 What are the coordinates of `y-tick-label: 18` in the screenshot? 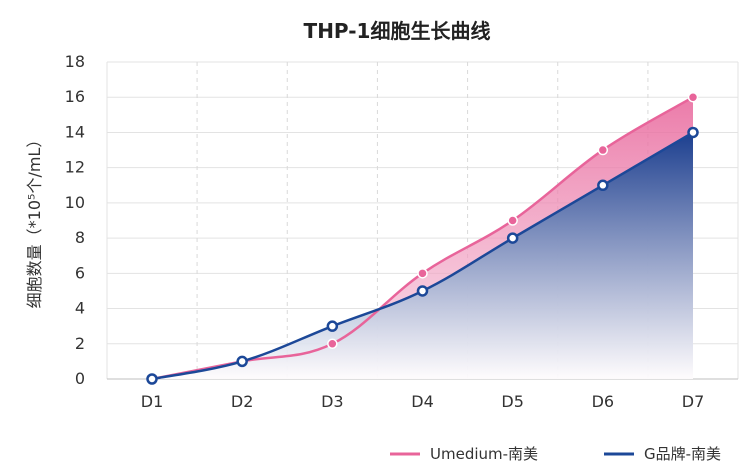 It's located at (75, 61).